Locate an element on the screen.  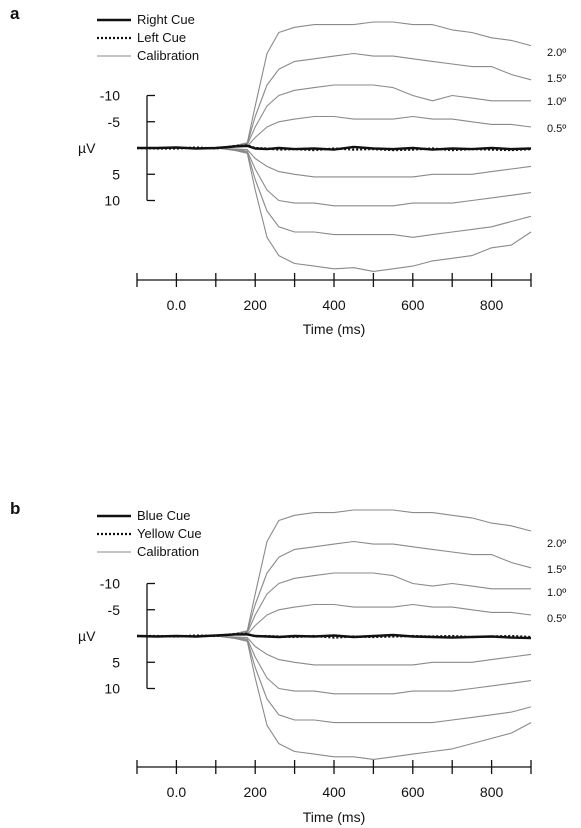
panel-letter: b is located at coordinates (15, 508).